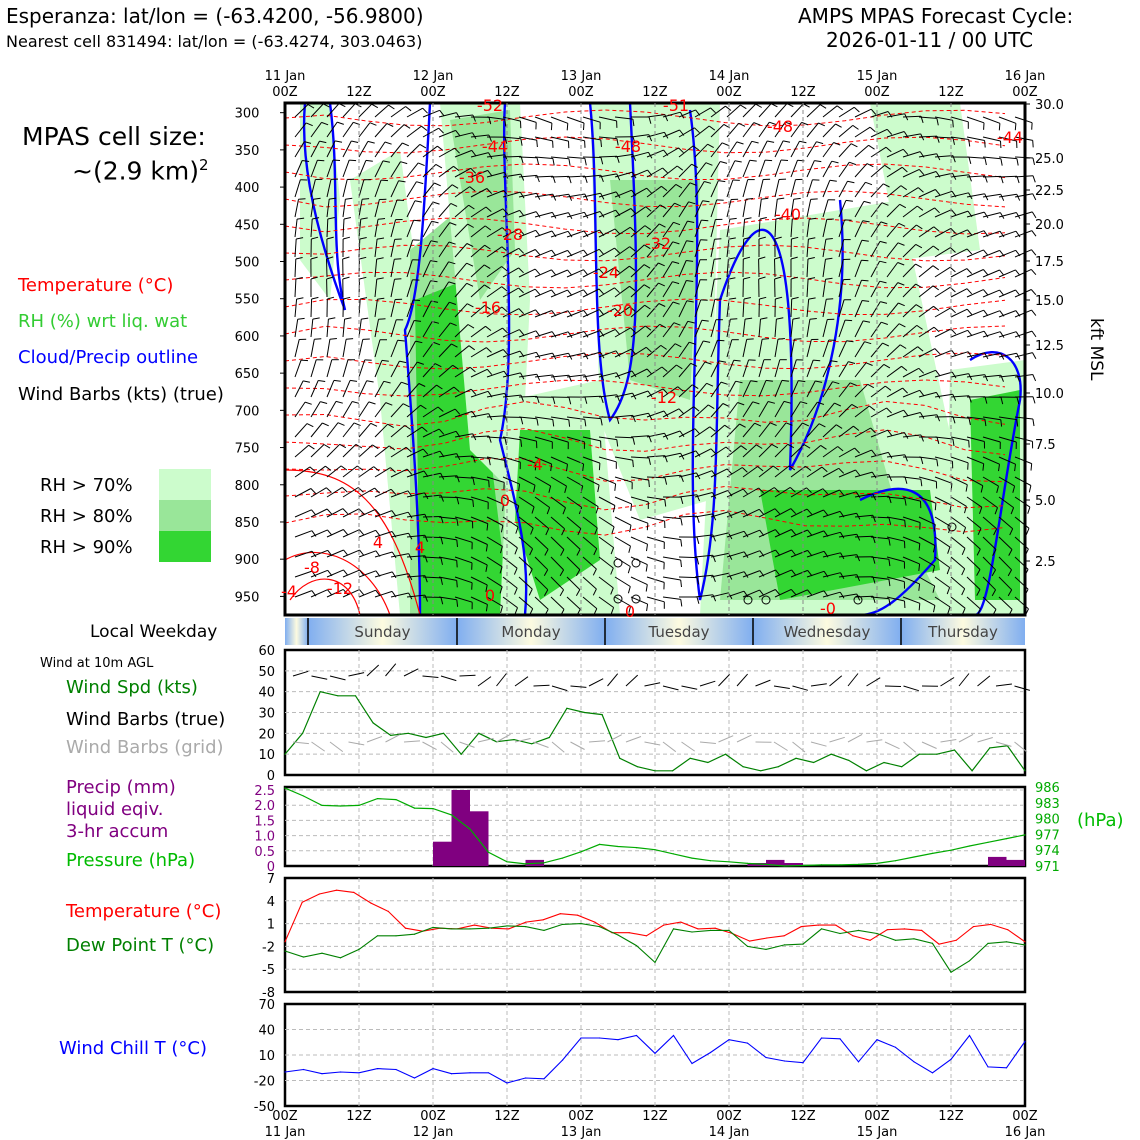 The image size is (1140, 1140). Describe the element at coordinates (963, 631) in the screenshot. I see `weekday-band` at that location.